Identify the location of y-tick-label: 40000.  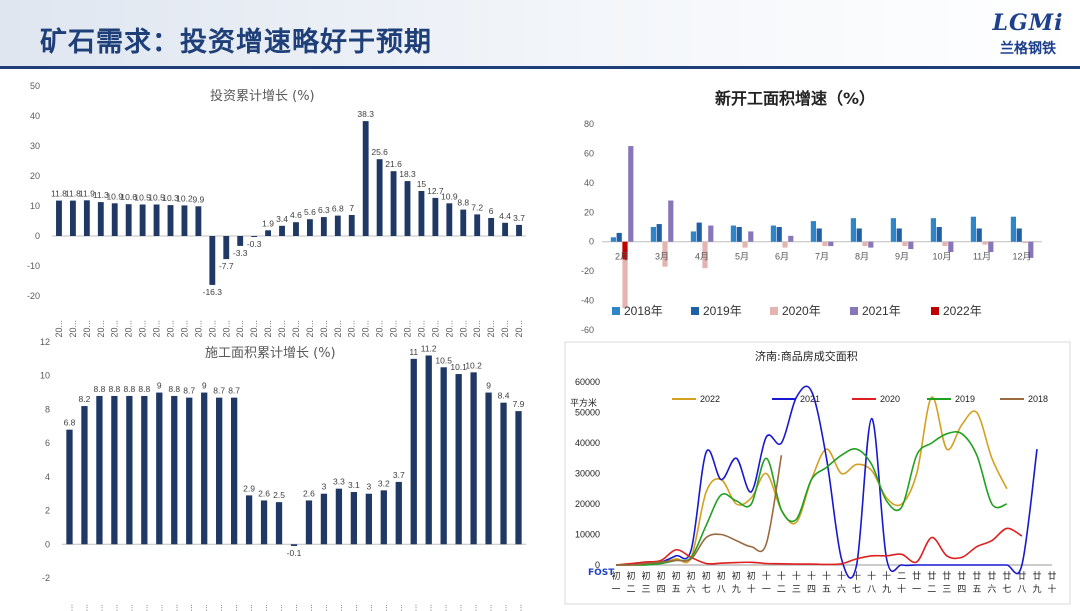
(587, 443).